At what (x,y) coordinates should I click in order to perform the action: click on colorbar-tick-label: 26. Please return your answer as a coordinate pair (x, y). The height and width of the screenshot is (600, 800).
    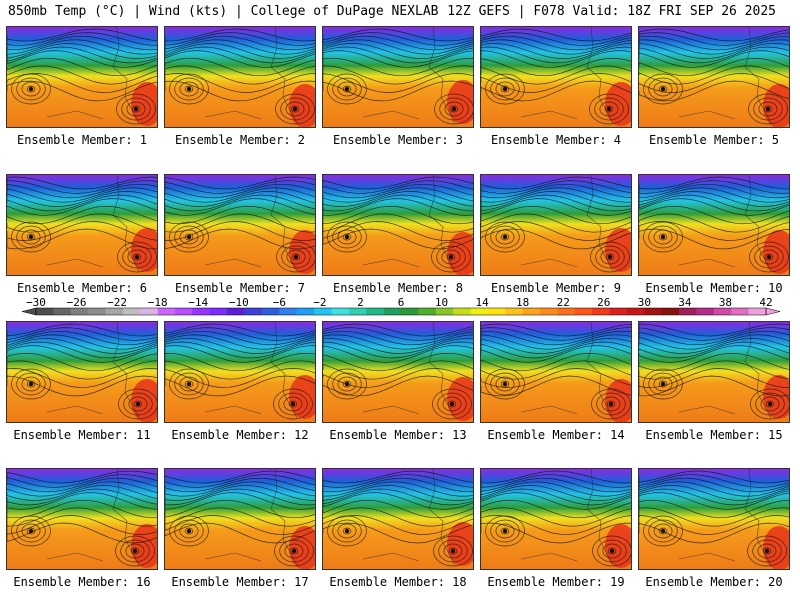
    Looking at the image, I should click on (603, 302).